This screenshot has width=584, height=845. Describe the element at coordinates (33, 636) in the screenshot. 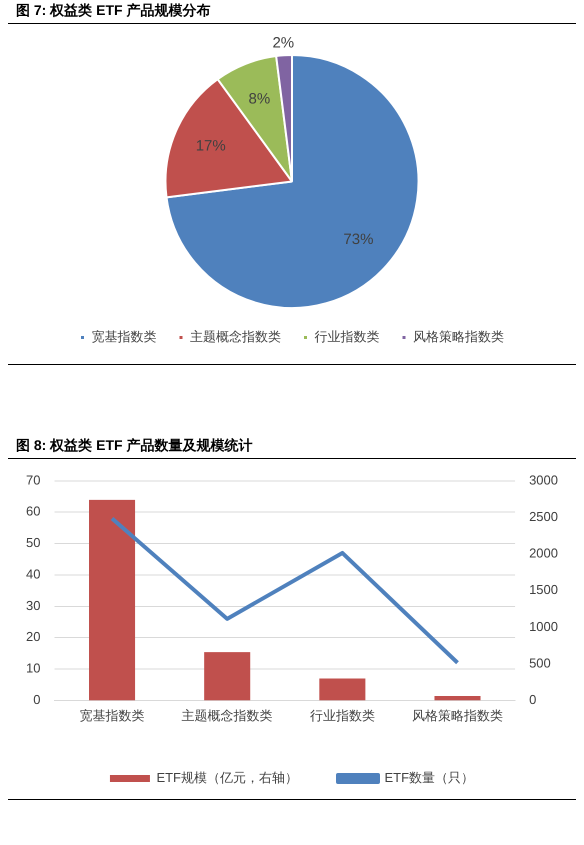

I see `y-tick-label: 20` at that location.